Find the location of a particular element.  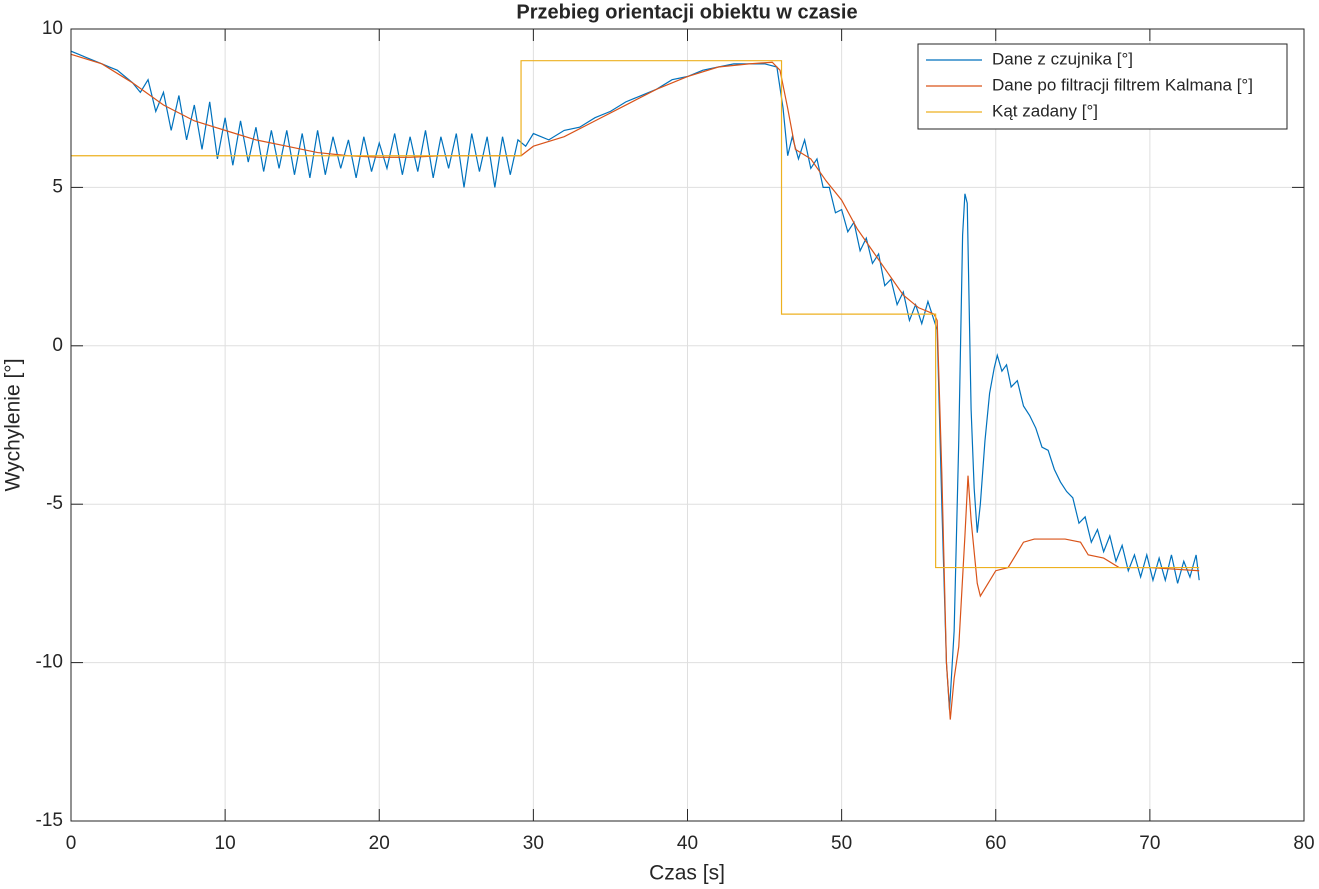

x-tick-label: 20 is located at coordinates (379, 843).